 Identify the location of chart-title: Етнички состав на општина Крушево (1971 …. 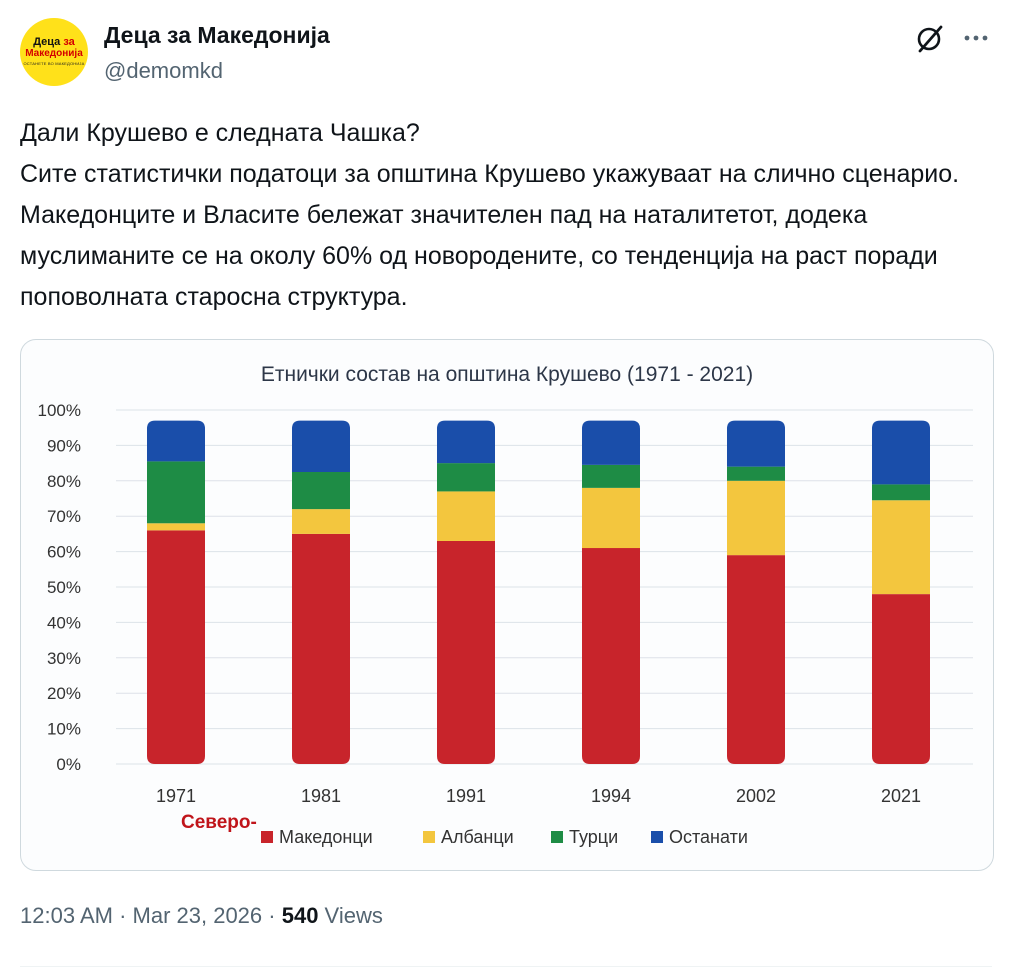
(507, 374).